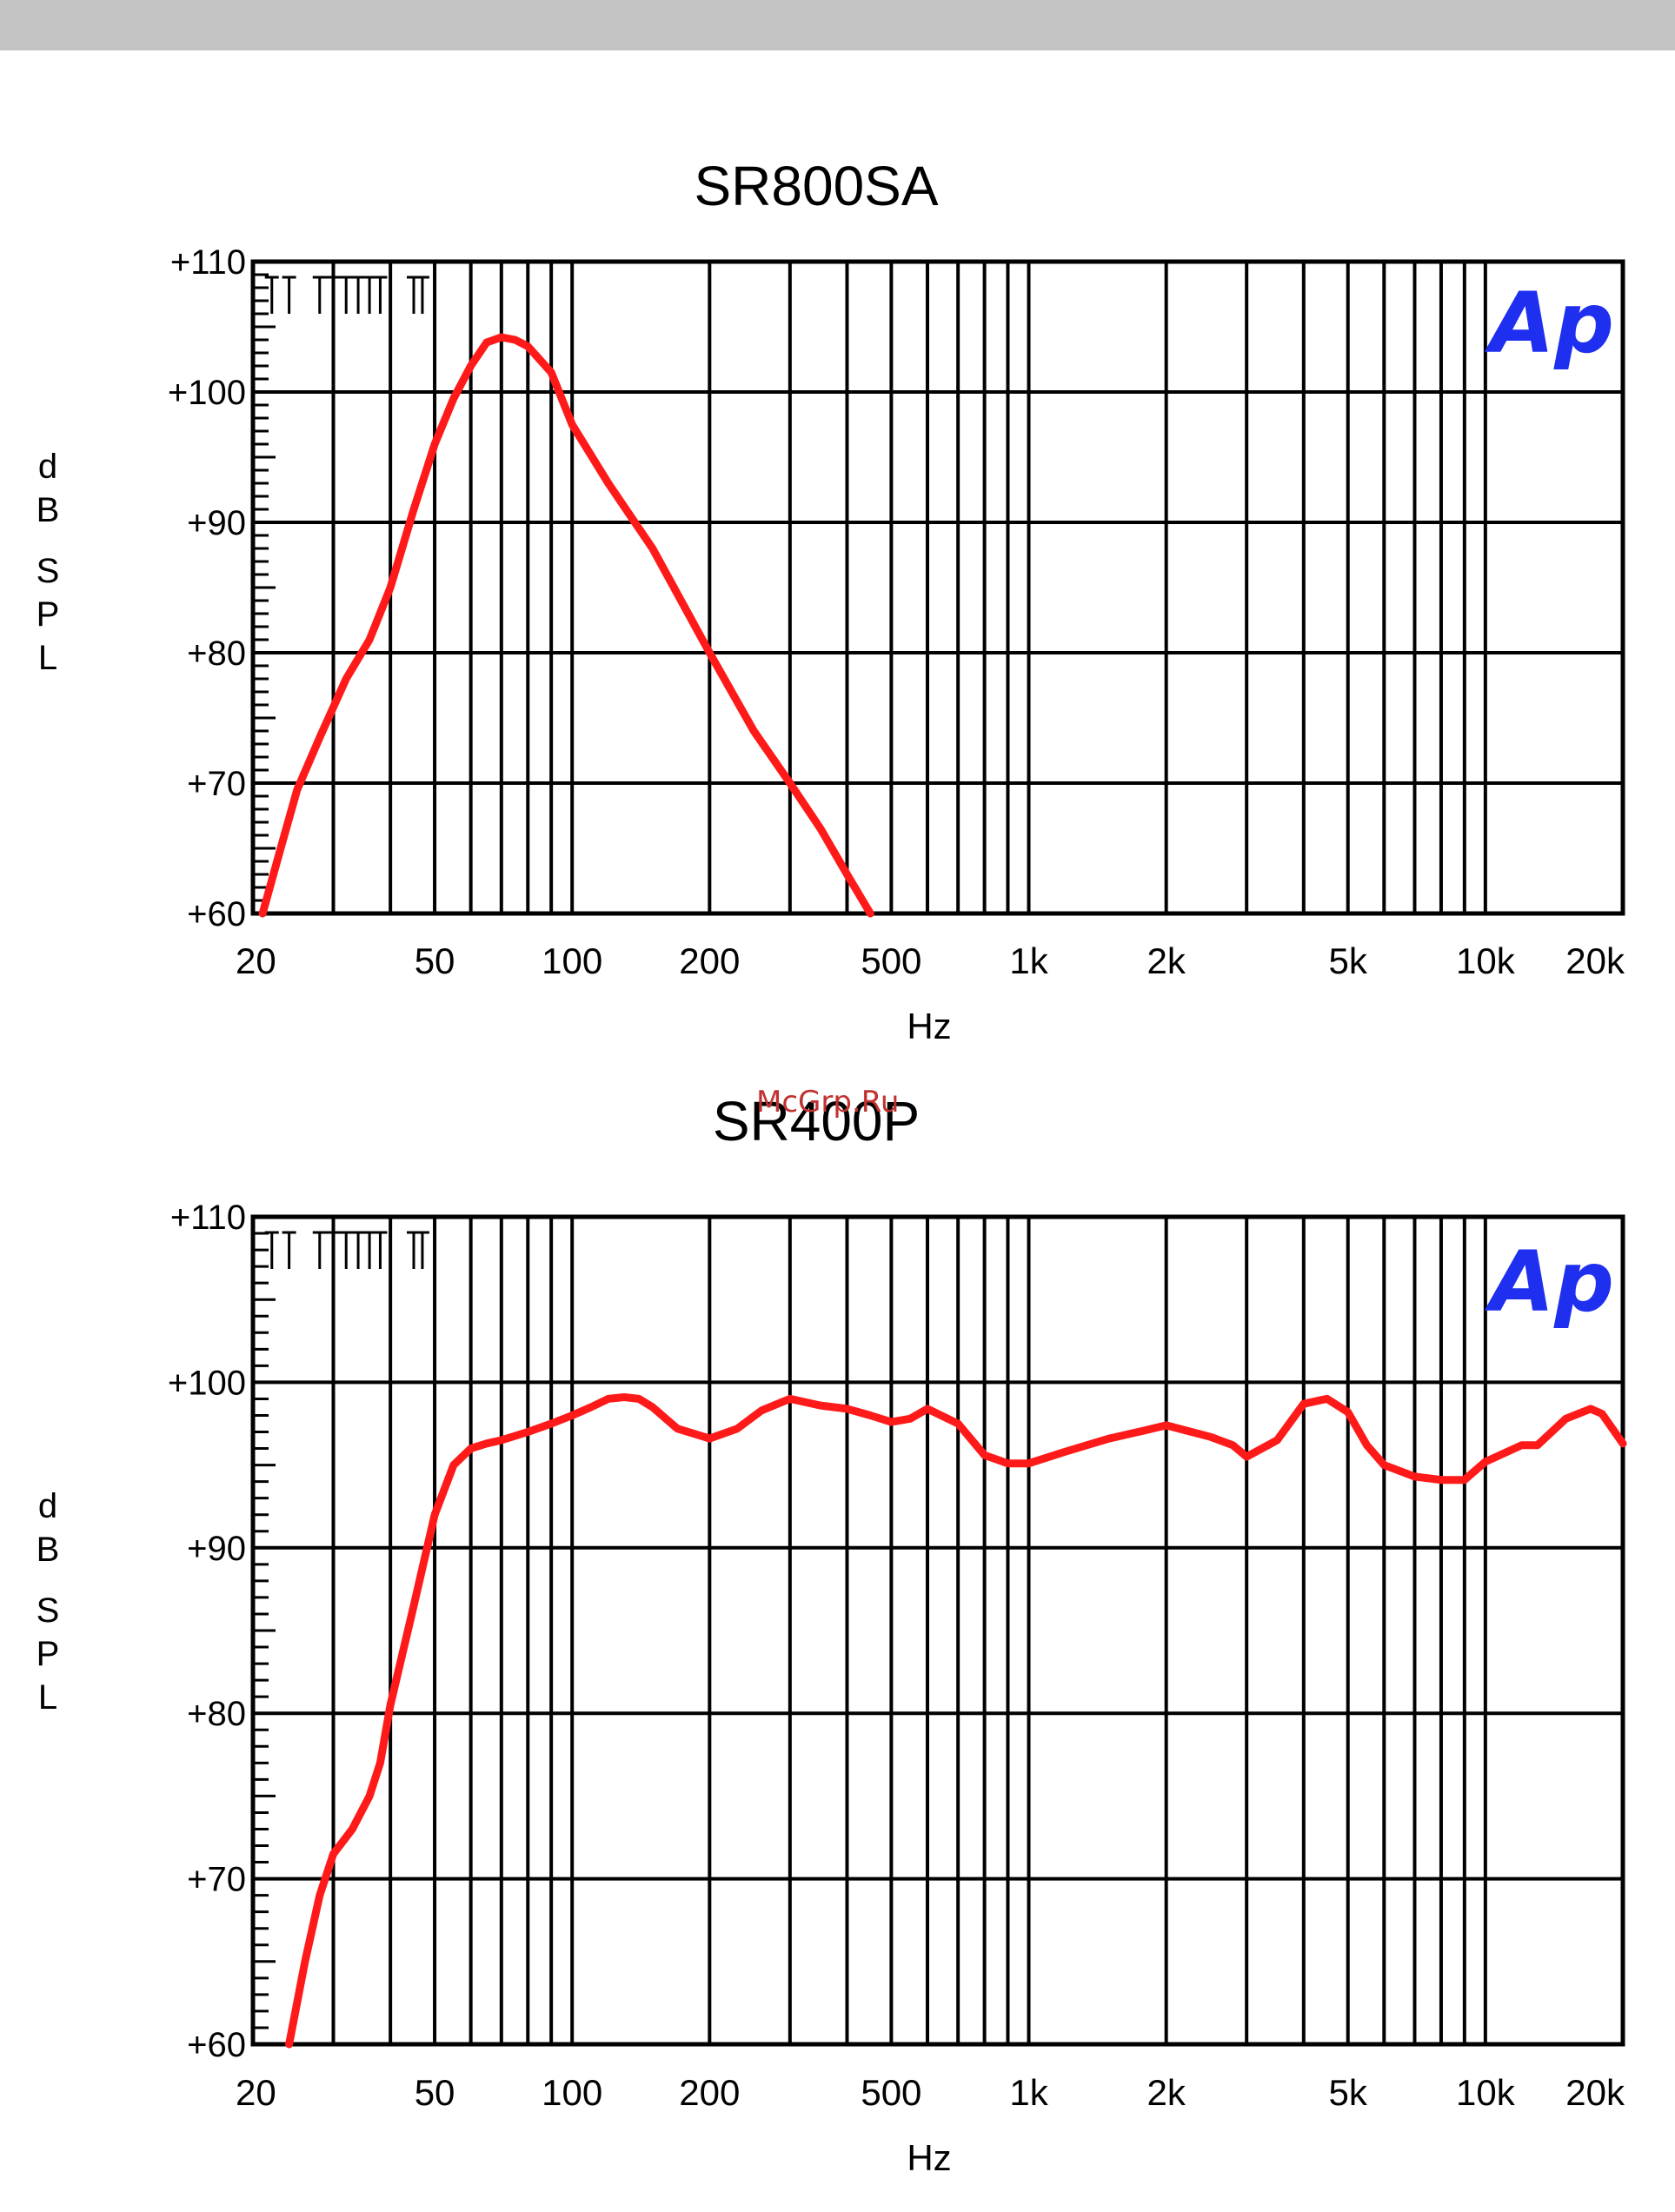 This screenshot has width=1675, height=2212. Describe the element at coordinates (816, 1121) in the screenshot. I see `chart-title: SR400P` at that location.